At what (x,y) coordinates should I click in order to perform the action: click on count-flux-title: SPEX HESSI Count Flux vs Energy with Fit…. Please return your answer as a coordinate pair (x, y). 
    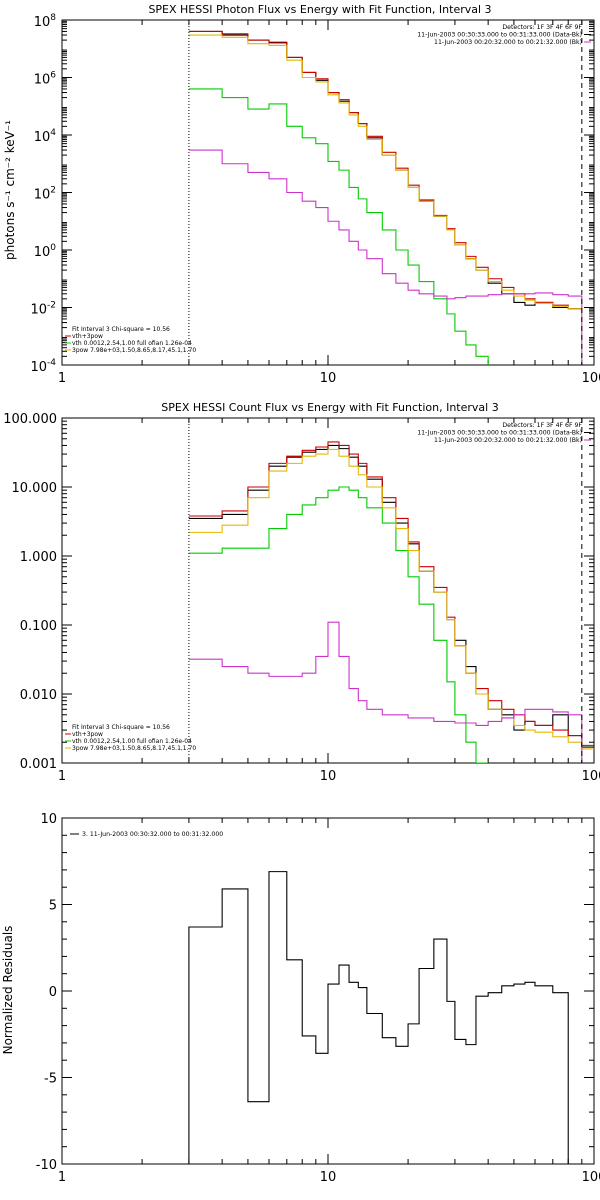
    Looking at the image, I should click on (329, 407).